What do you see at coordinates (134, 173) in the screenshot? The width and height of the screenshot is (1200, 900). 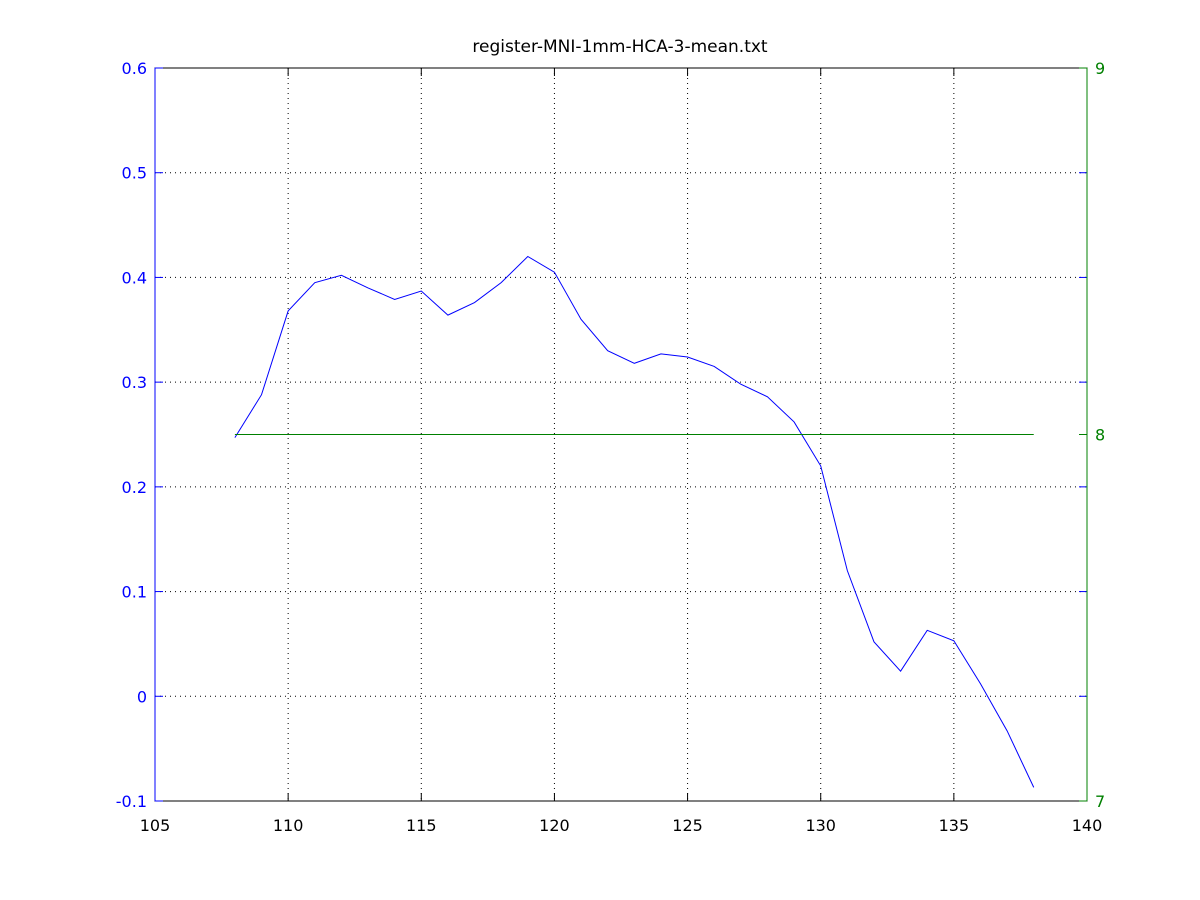 I see `y-tick-label: 0.5` at bounding box center [134, 173].